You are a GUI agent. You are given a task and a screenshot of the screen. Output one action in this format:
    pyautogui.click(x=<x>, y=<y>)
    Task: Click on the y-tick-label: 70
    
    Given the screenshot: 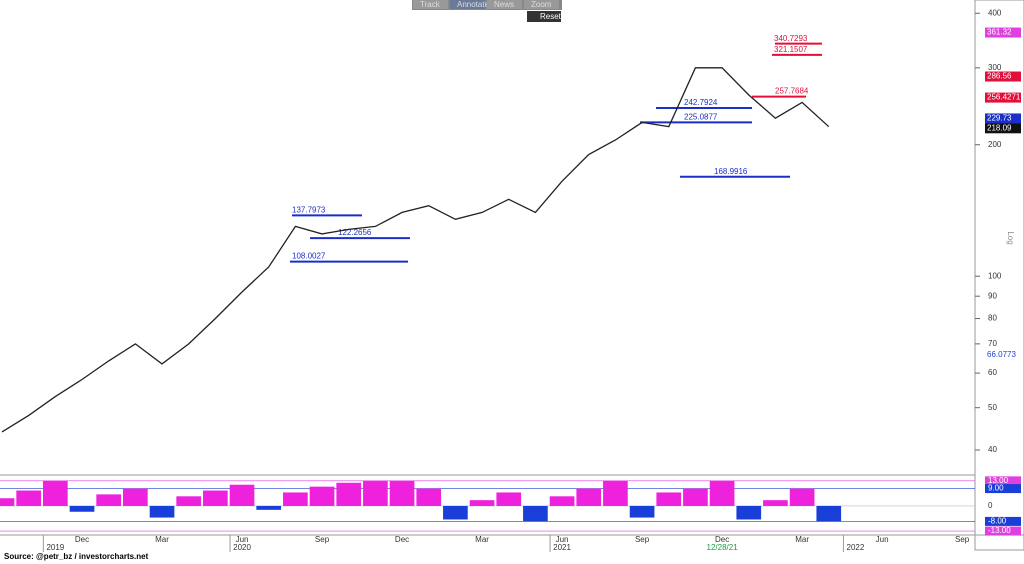 What is the action you would take?
    pyautogui.click(x=992, y=343)
    